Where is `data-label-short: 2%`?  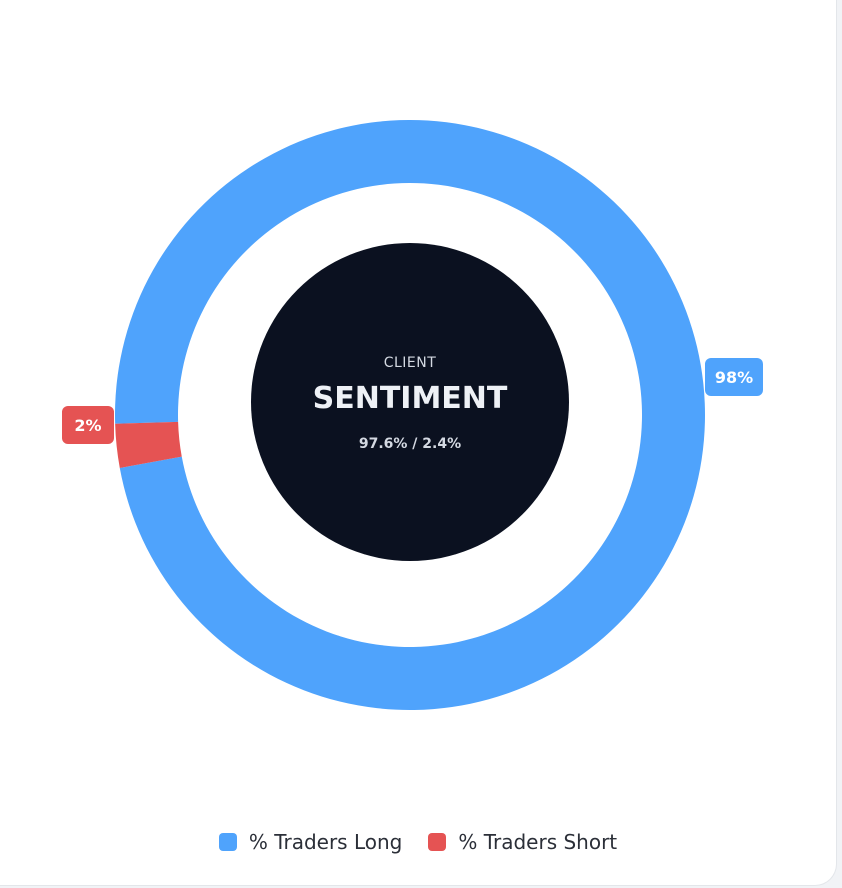
data-label-short: 2% is located at coordinates (88, 425).